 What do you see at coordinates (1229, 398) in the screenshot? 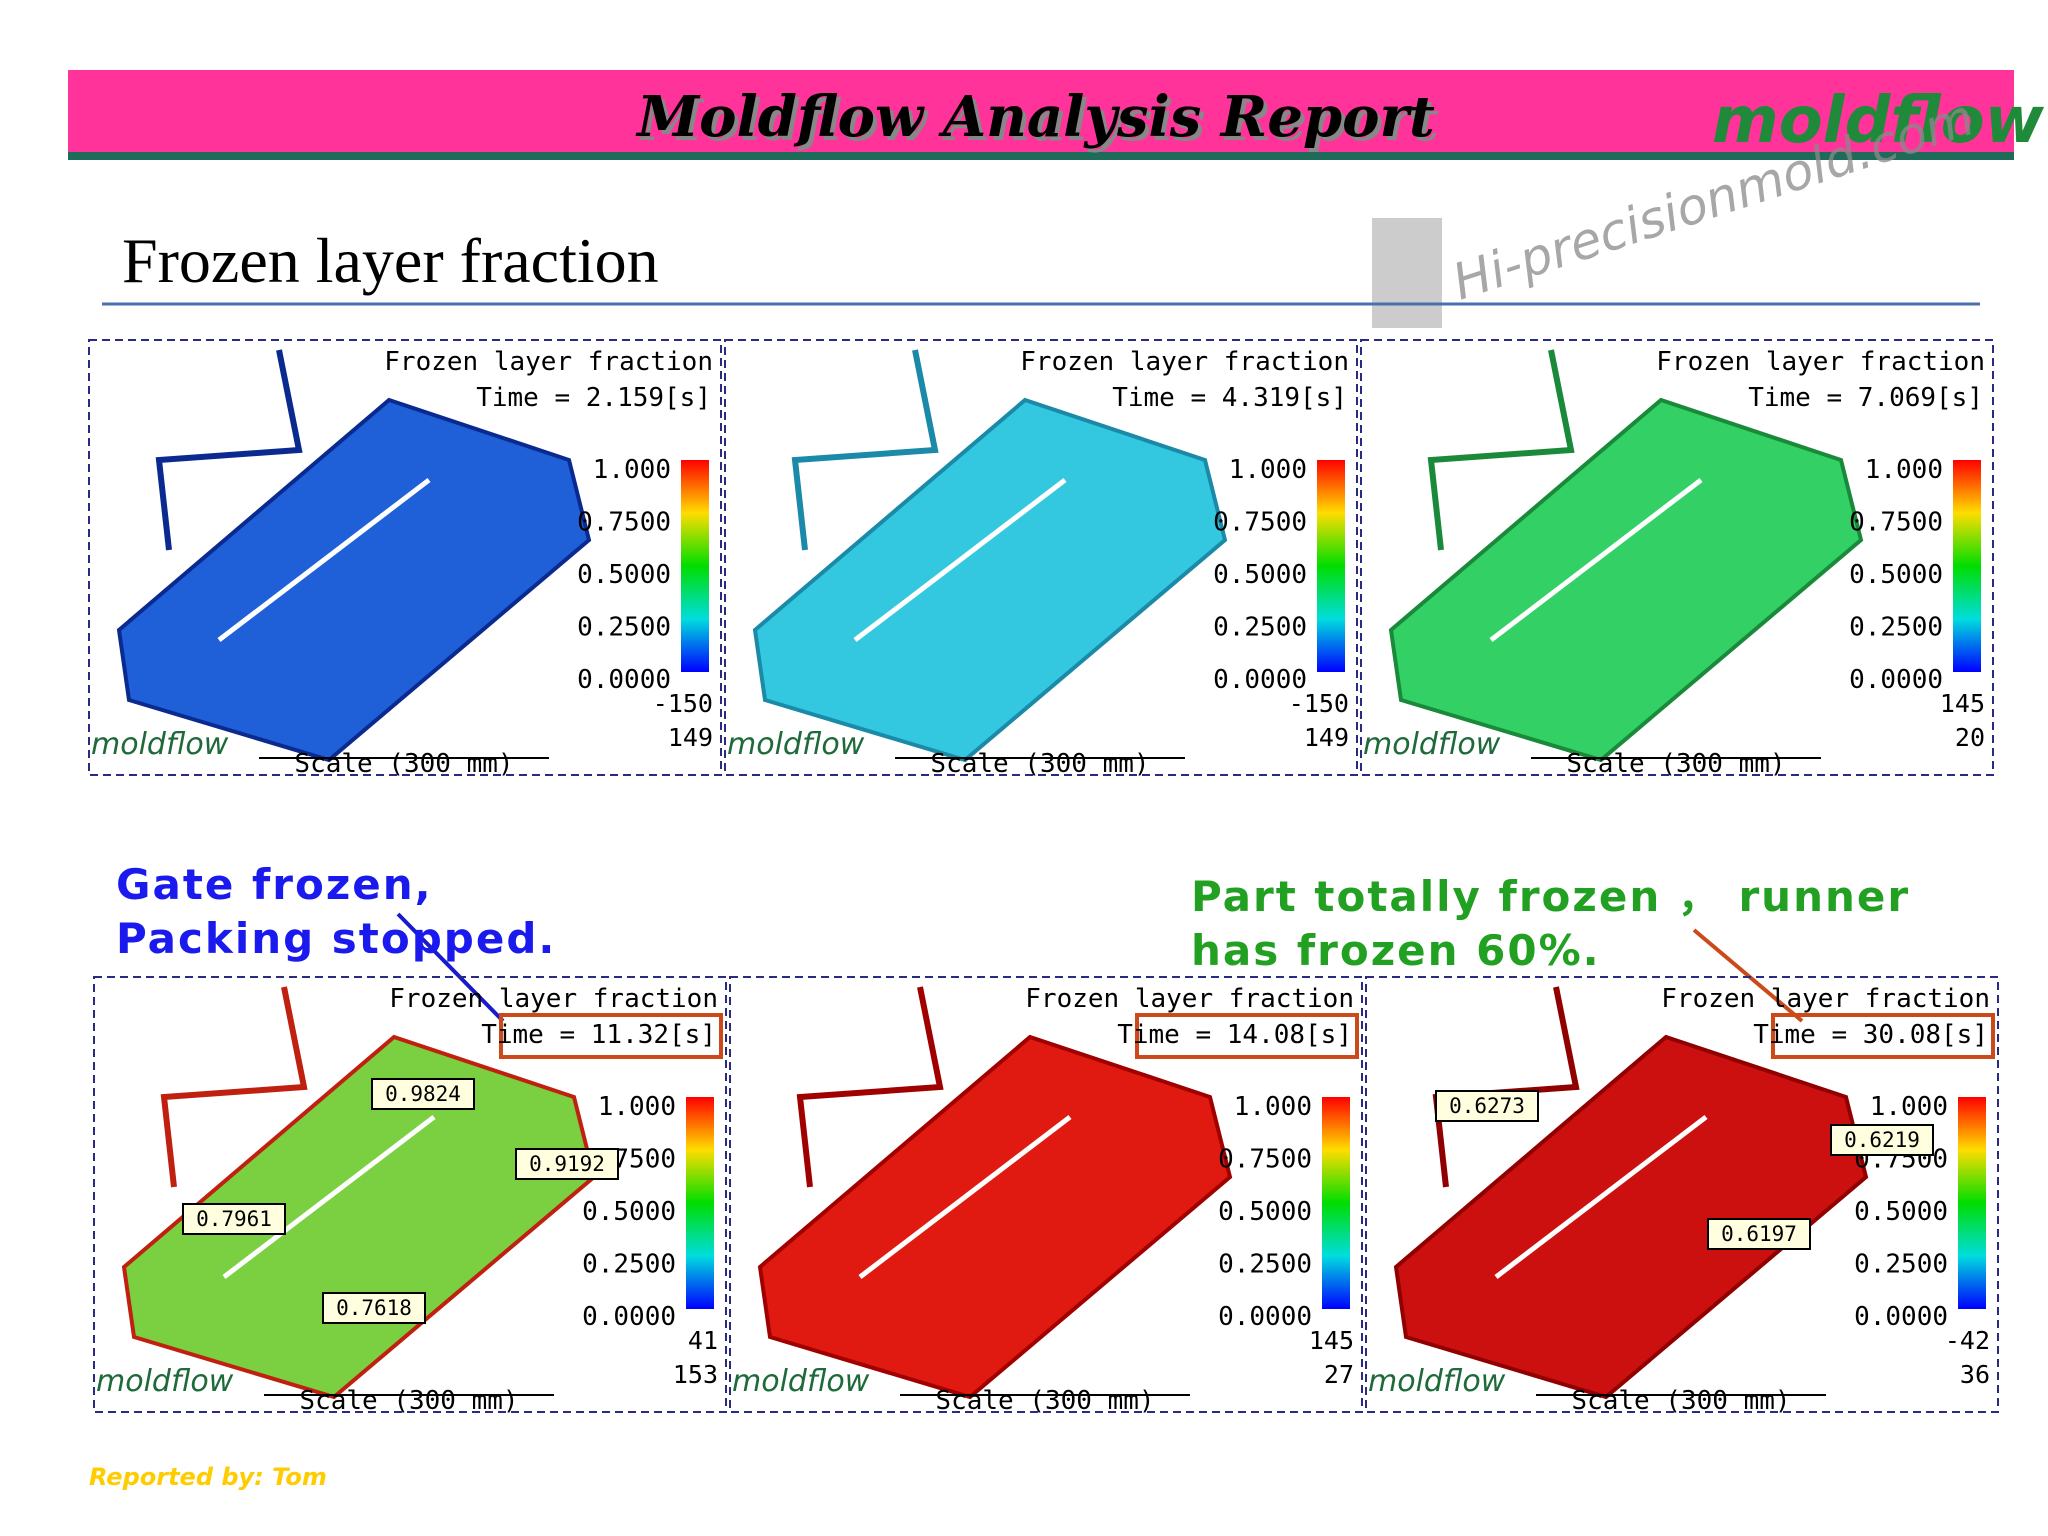
I see `panel-time: Time = 4.319[s]` at bounding box center [1229, 398].